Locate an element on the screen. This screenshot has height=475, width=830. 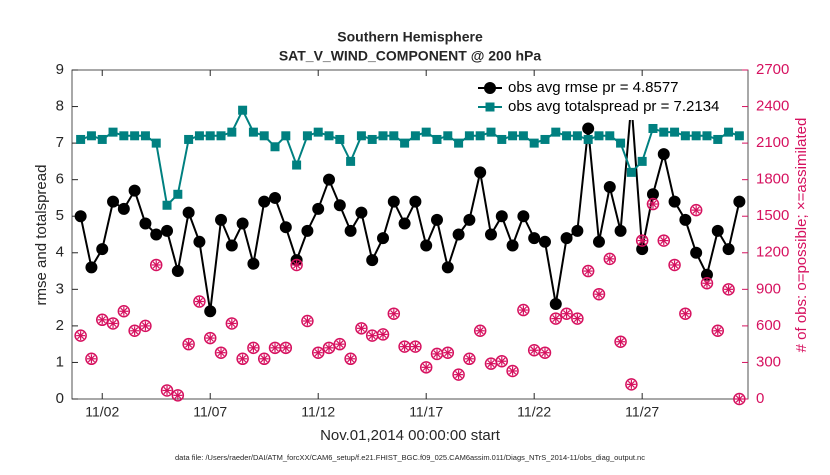
y-tick-label: 9 is located at coordinates (60, 69).